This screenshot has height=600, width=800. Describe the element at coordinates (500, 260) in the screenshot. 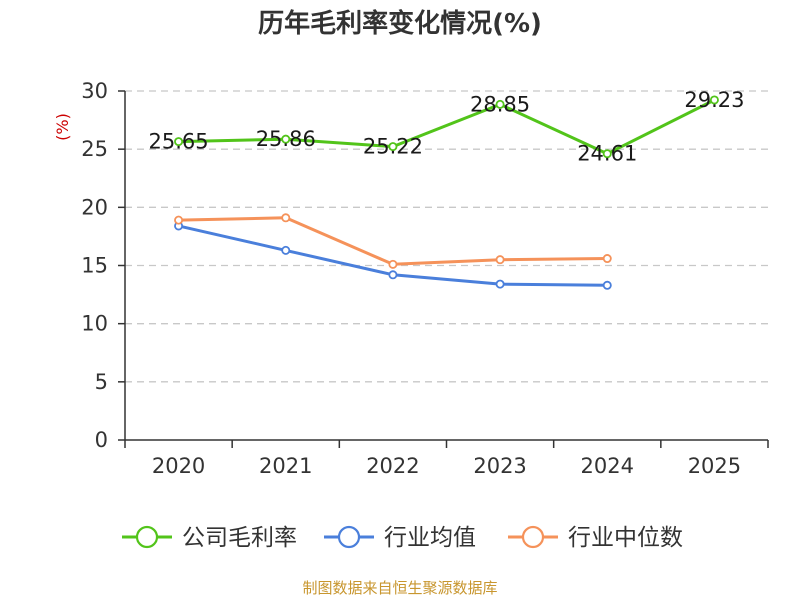

I see `data-point-s2-2023` at that location.